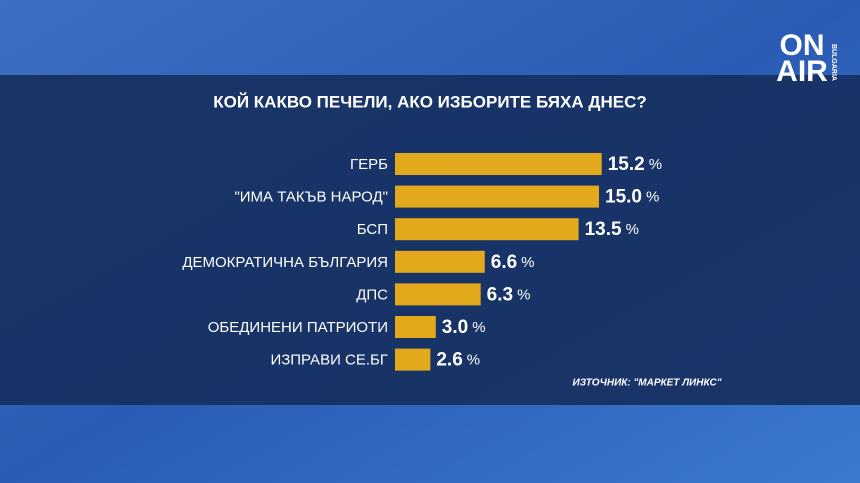 Image resolution: width=860 pixels, height=483 pixels. Describe the element at coordinates (647, 383) in the screenshot. I see `source: ИЗТОЧНИК: "МАРКЕТ ЛИНКС"` at that location.